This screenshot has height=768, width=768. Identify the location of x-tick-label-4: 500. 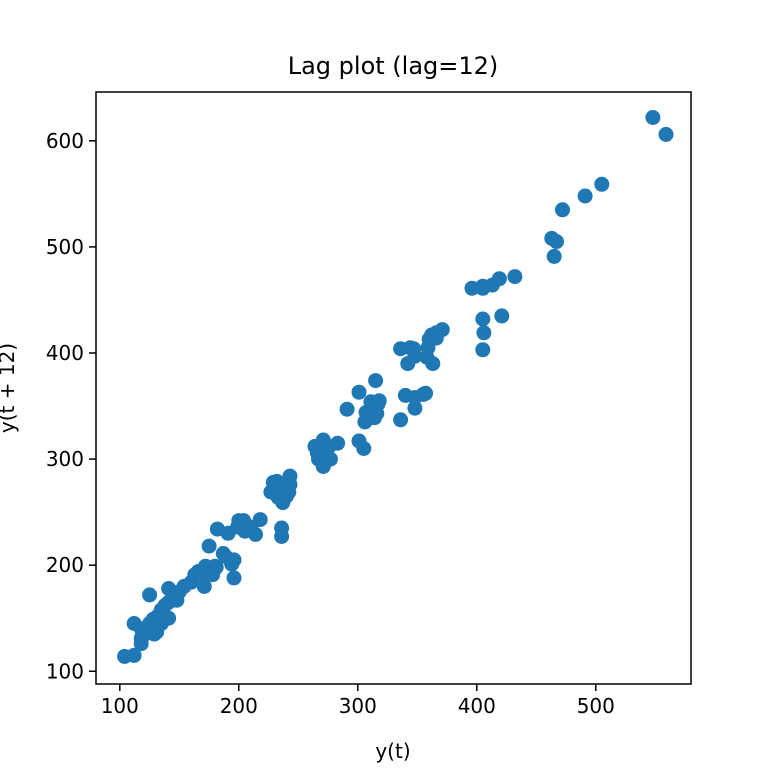
(596, 706).